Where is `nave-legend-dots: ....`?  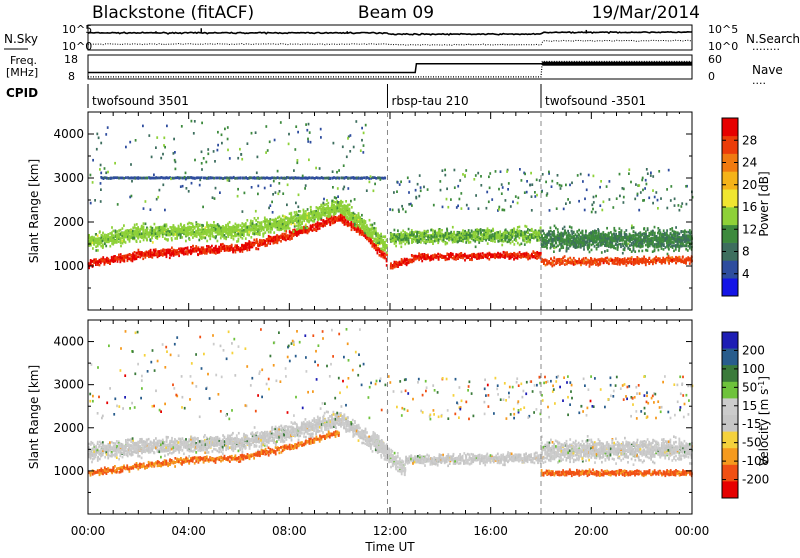
nave-legend-dots: .... is located at coordinates (759, 80).